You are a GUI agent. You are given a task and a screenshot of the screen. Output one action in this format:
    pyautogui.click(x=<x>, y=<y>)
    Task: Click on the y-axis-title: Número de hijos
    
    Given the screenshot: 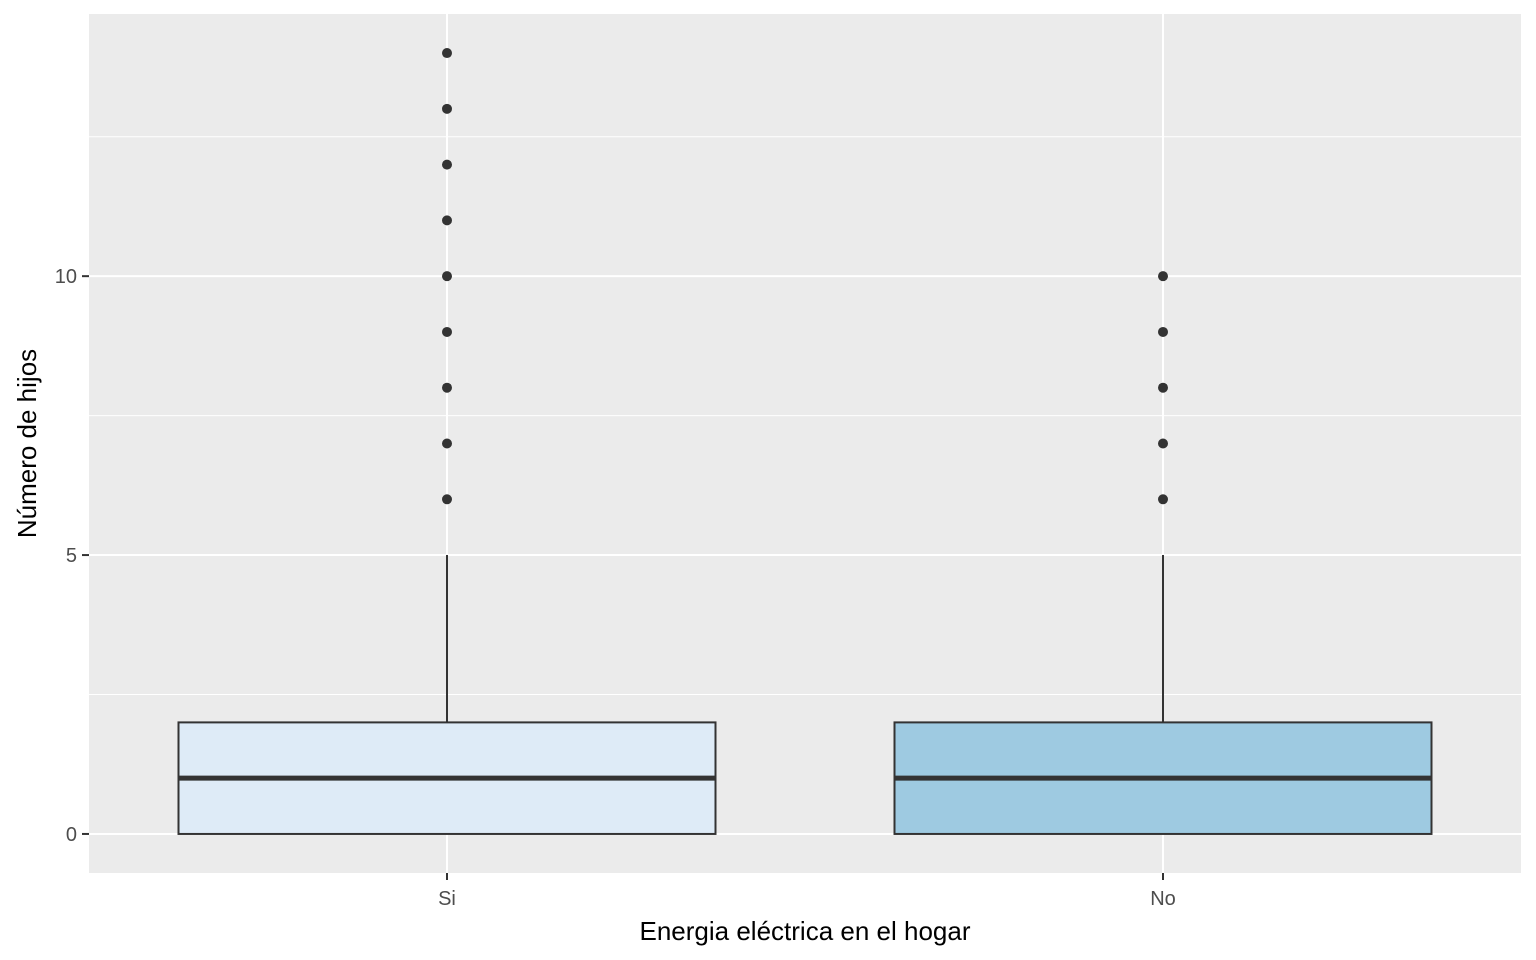 What is the action you would take?
    pyautogui.click(x=27, y=443)
    